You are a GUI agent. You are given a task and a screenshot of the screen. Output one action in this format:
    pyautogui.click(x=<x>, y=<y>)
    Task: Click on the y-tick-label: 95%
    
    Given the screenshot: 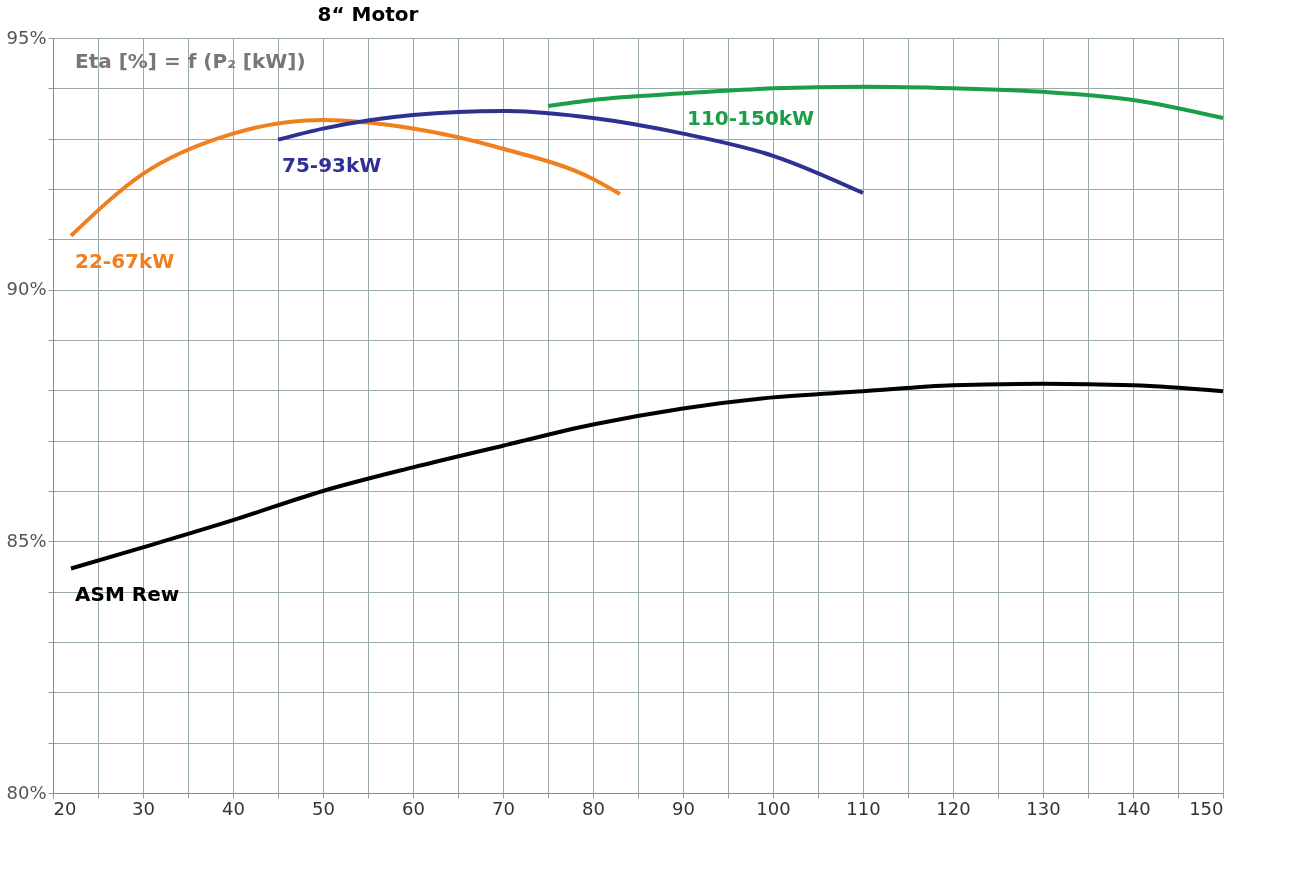 What is the action you would take?
    pyautogui.click(x=26, y=37)
    